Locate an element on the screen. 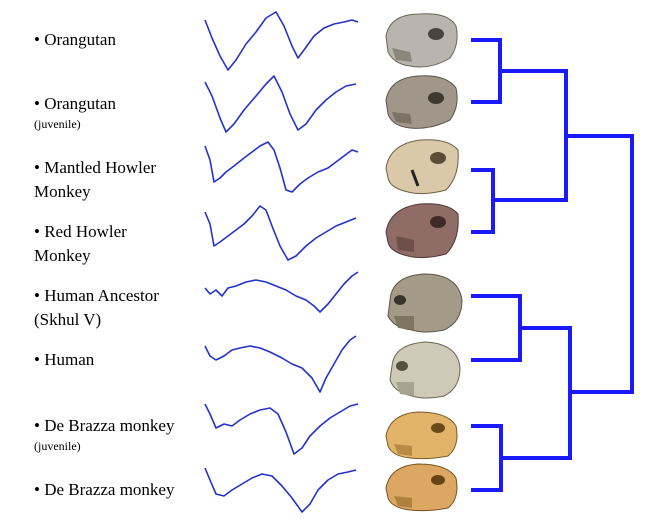  waveform-orangutan-juvenile is located at coordinates (280, 104).